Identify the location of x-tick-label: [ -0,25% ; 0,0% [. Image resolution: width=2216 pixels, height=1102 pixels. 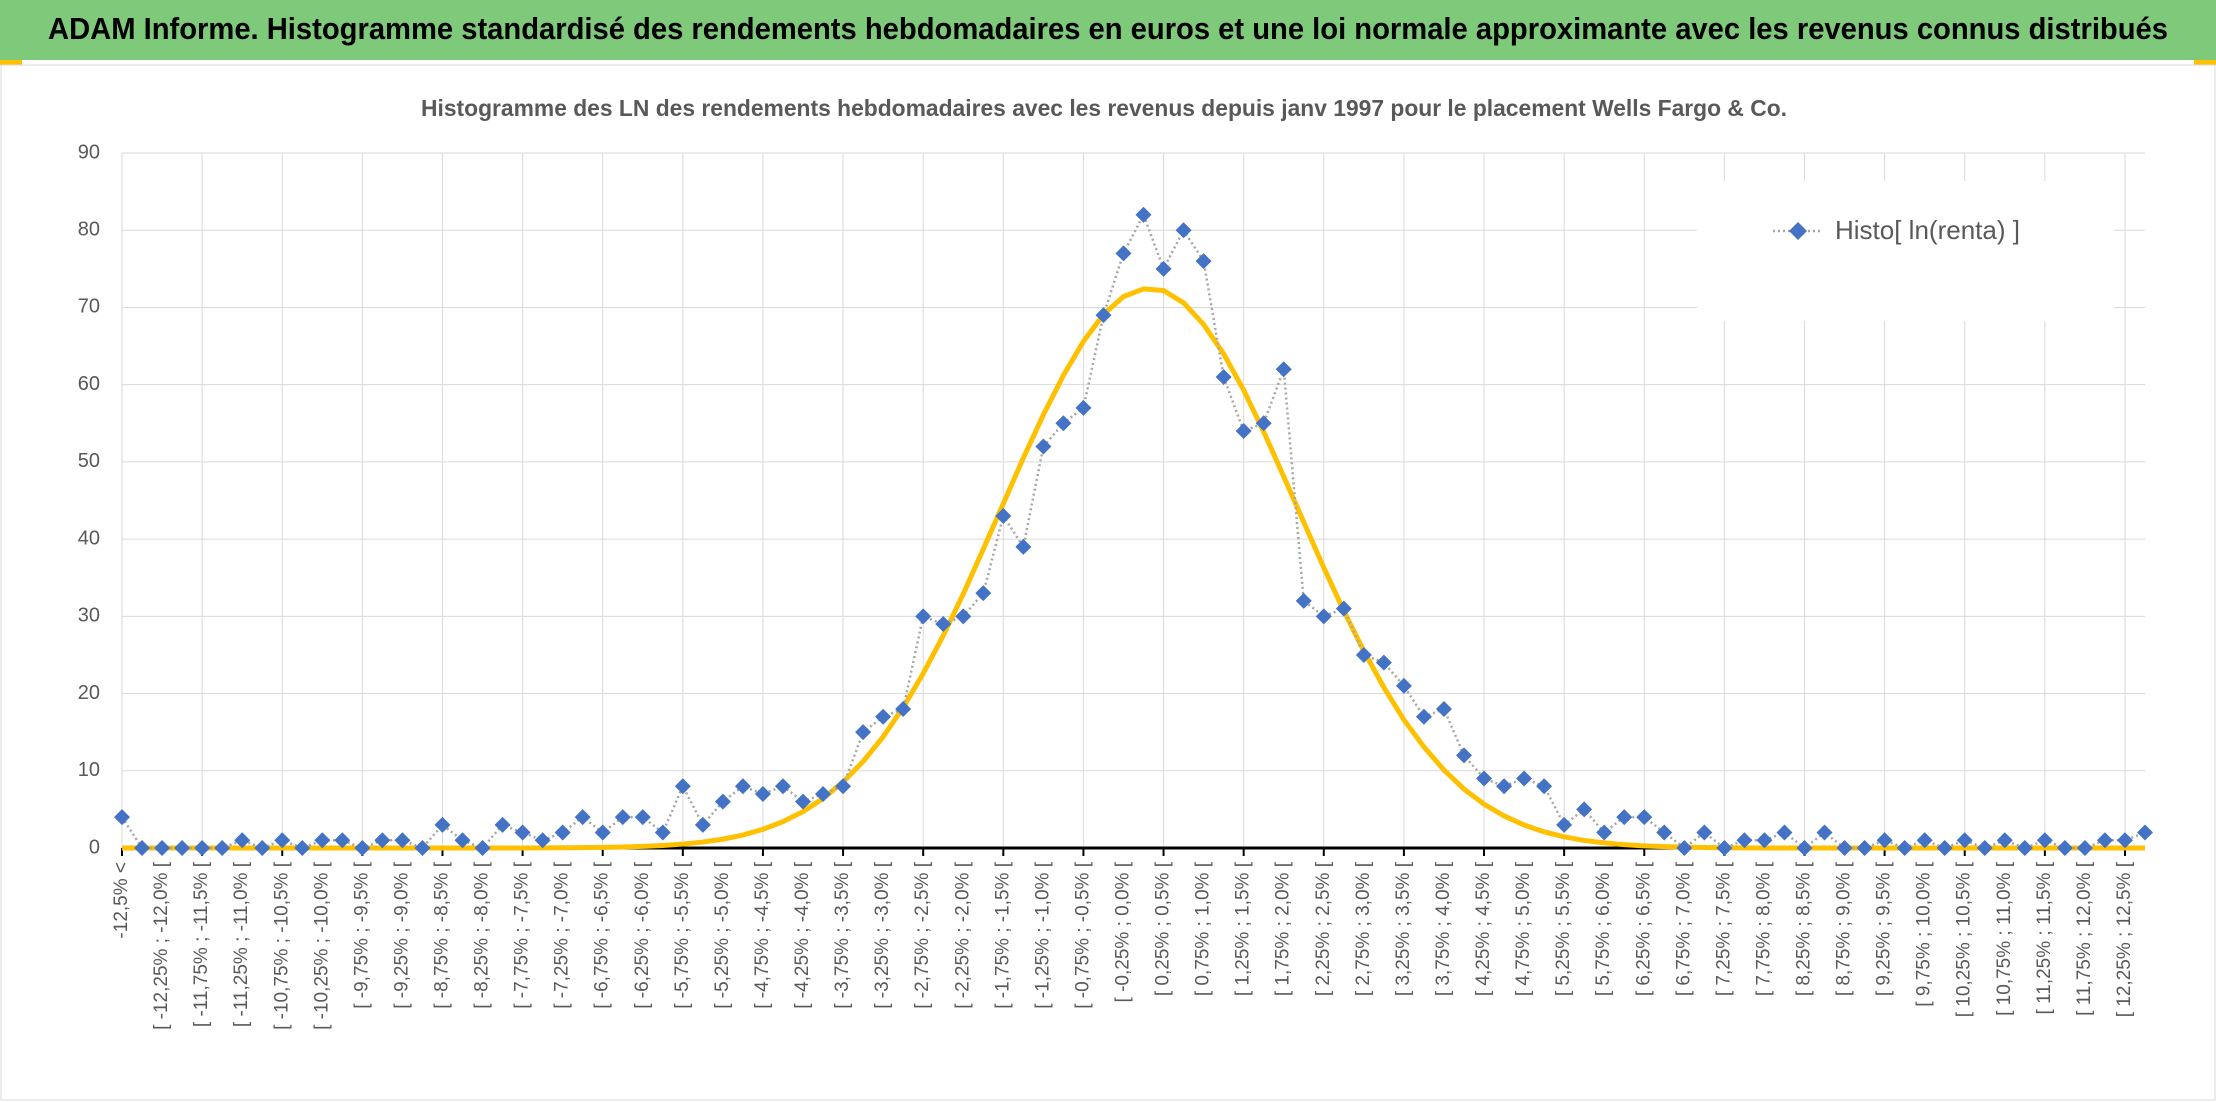
(1123, 931).